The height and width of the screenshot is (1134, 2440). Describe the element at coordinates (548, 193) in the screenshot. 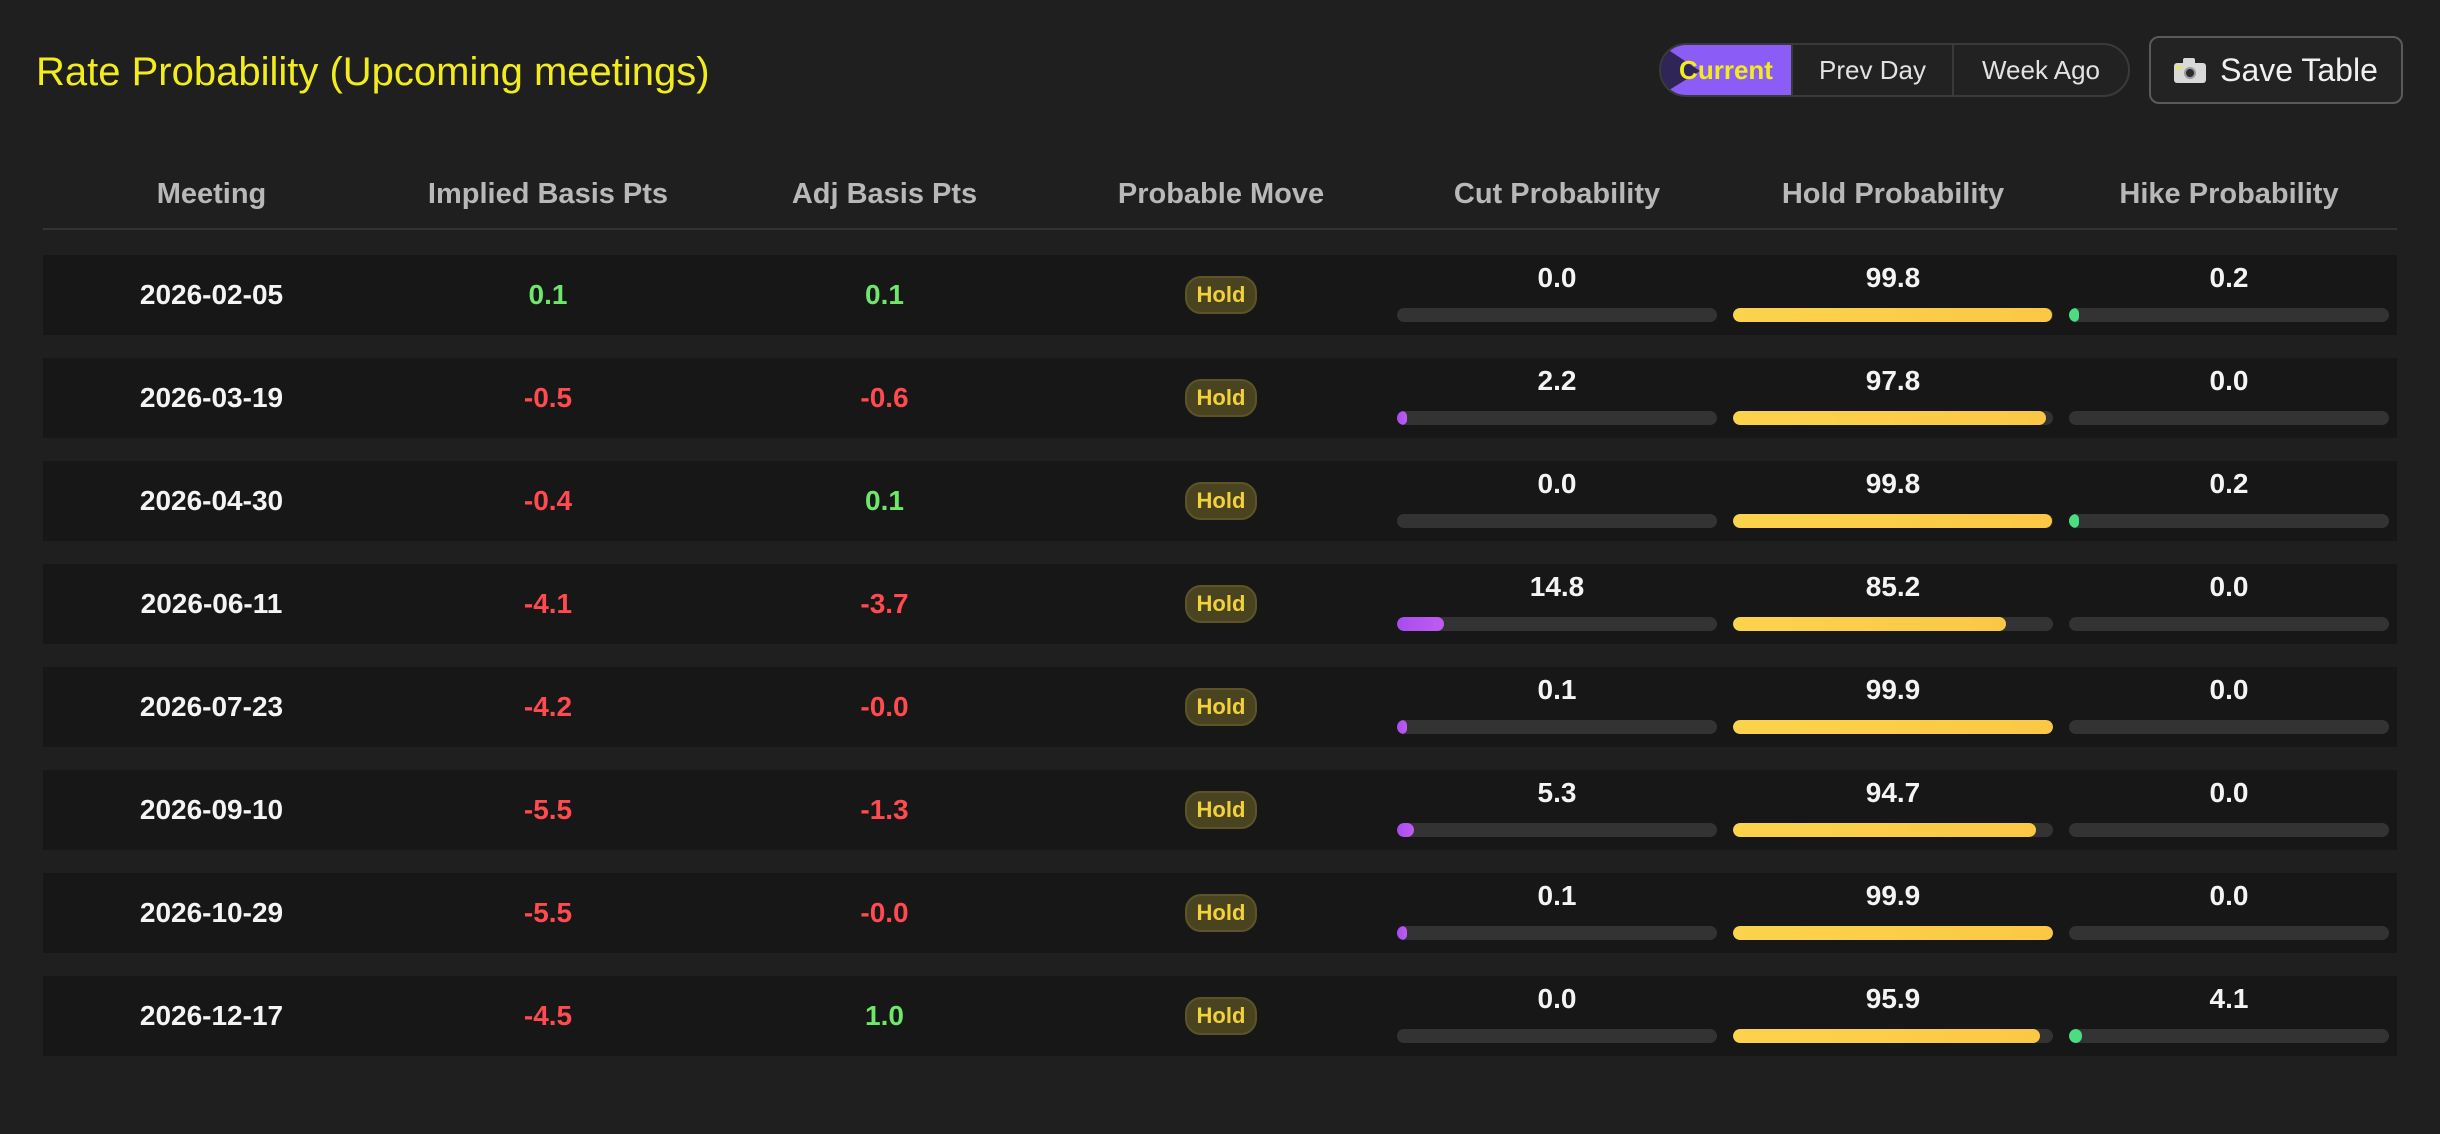

I see `col-implied-basis-pts: Implied Basis Pts` at that location.